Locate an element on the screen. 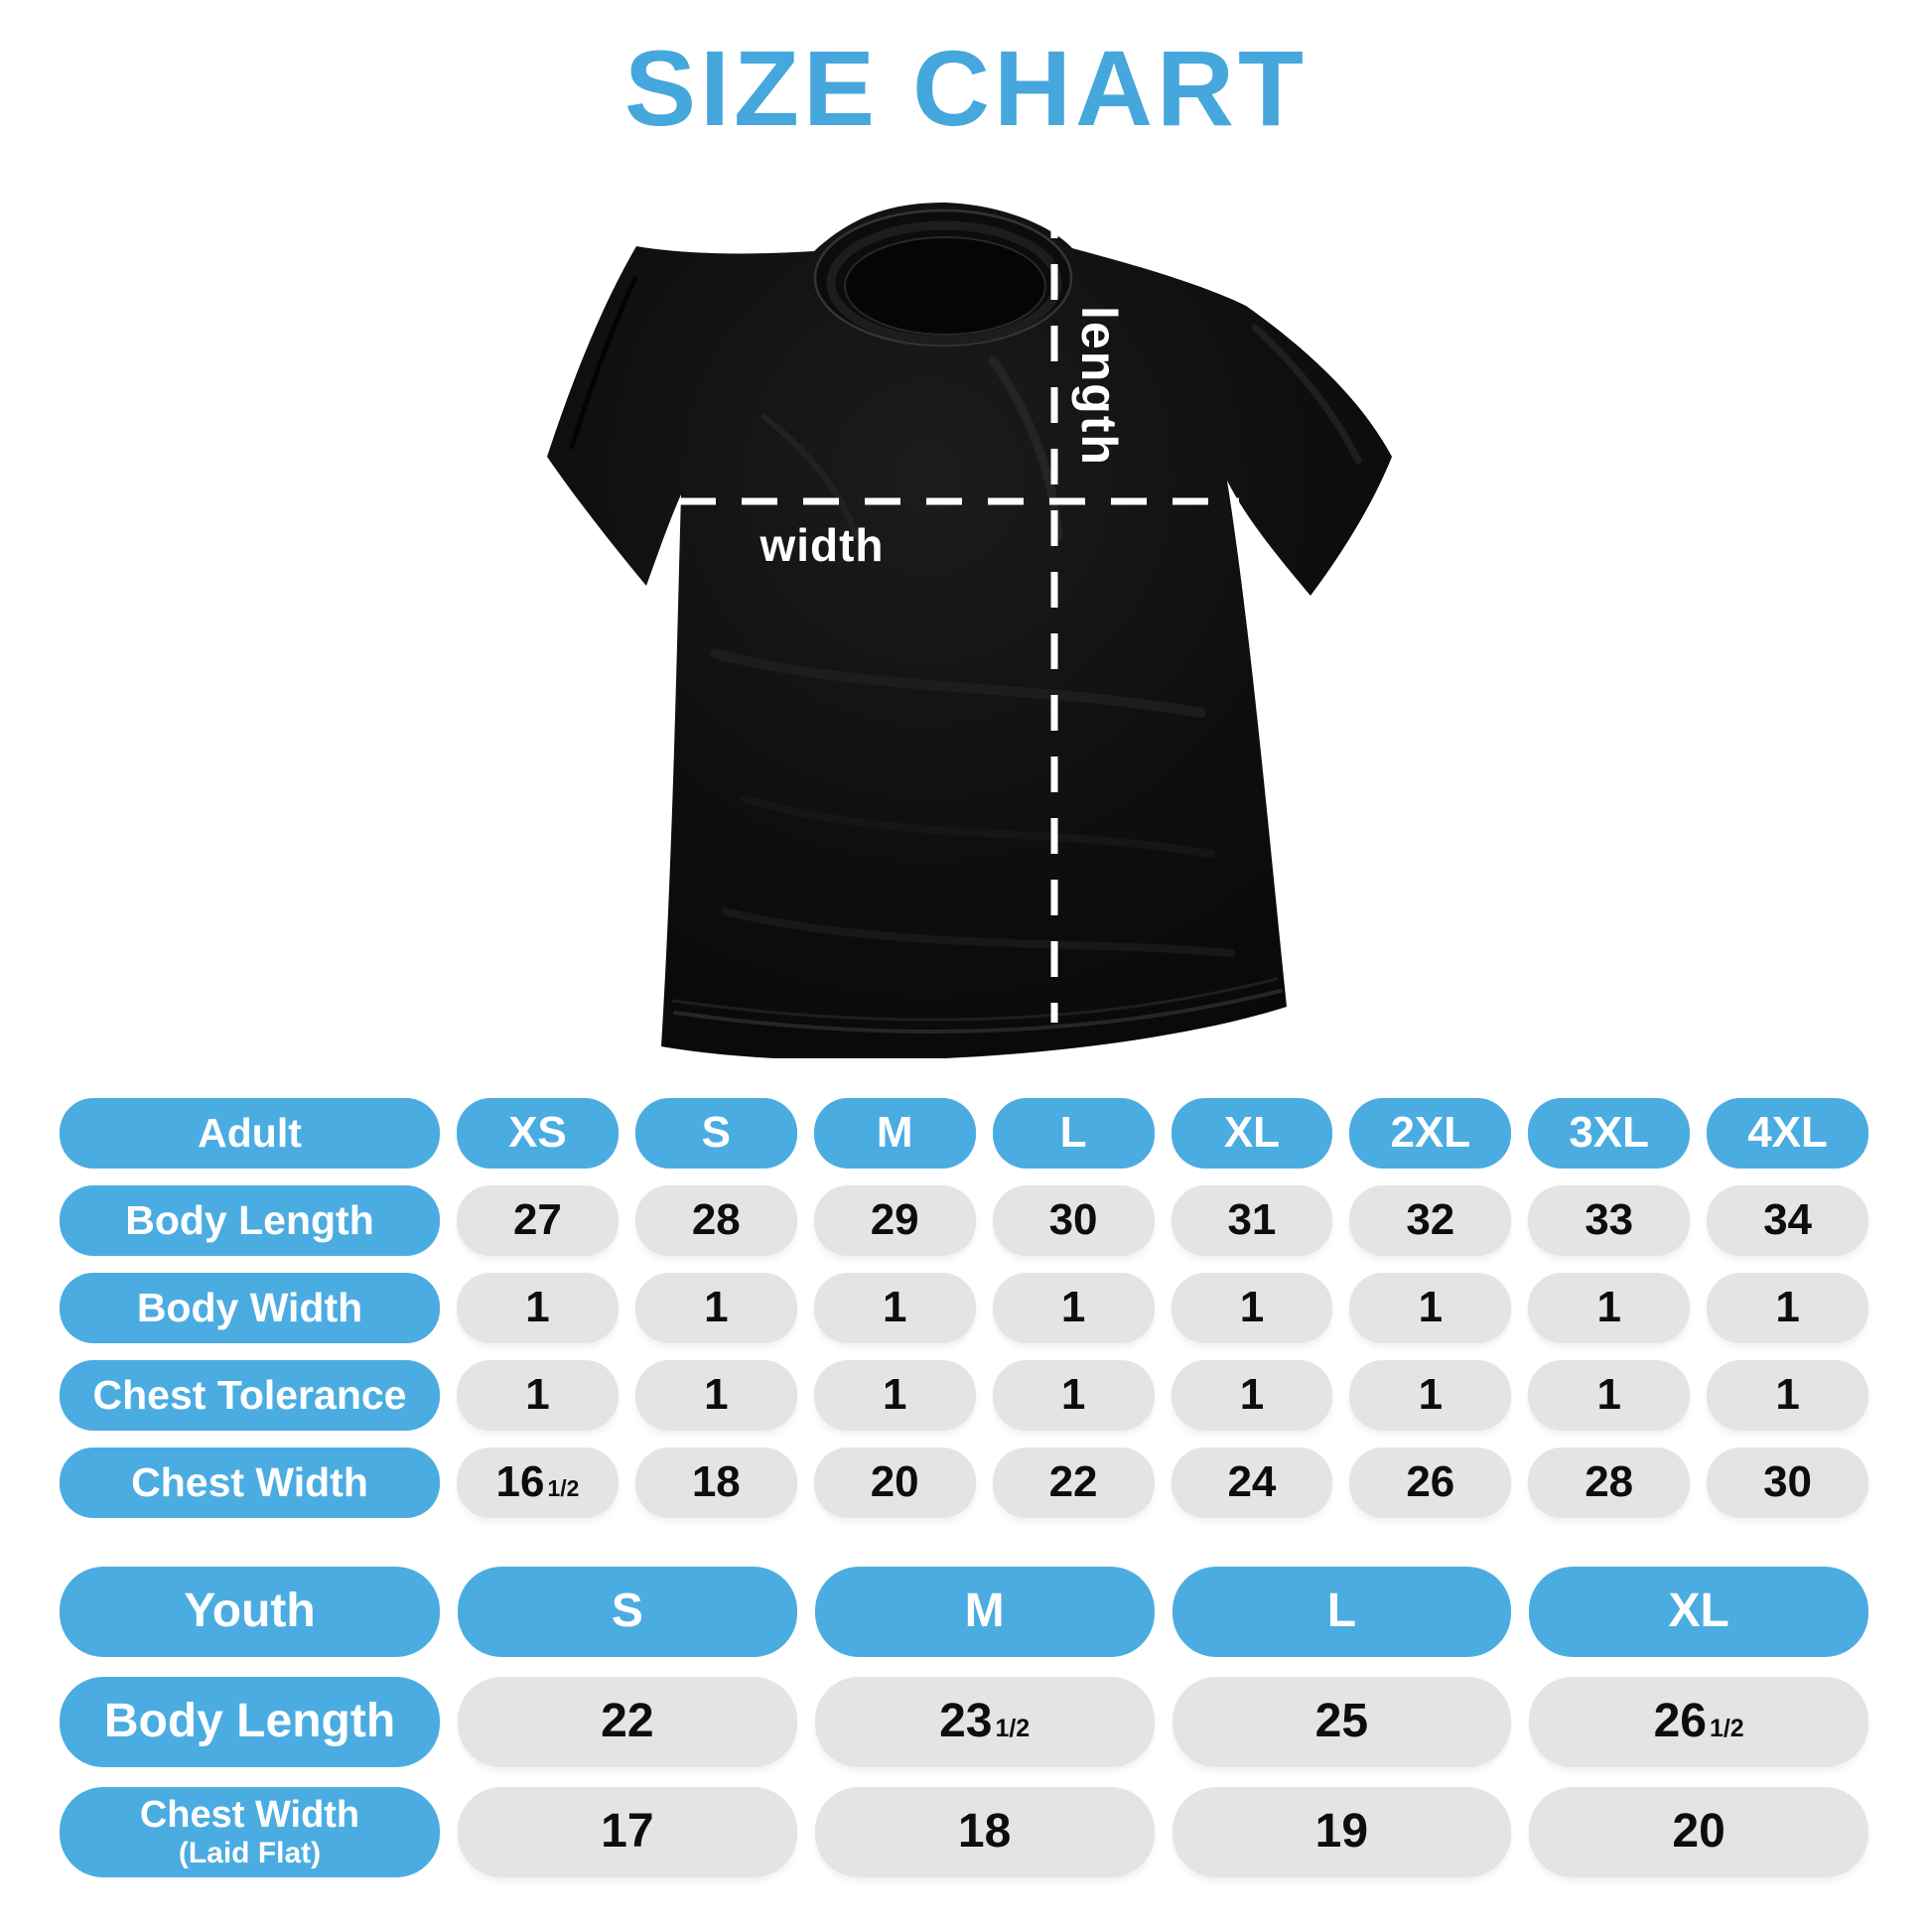 Image resolution: width=1932 pixels, height=1932 pixels. value-main: 26 is located at coordinates (1680, 1722).